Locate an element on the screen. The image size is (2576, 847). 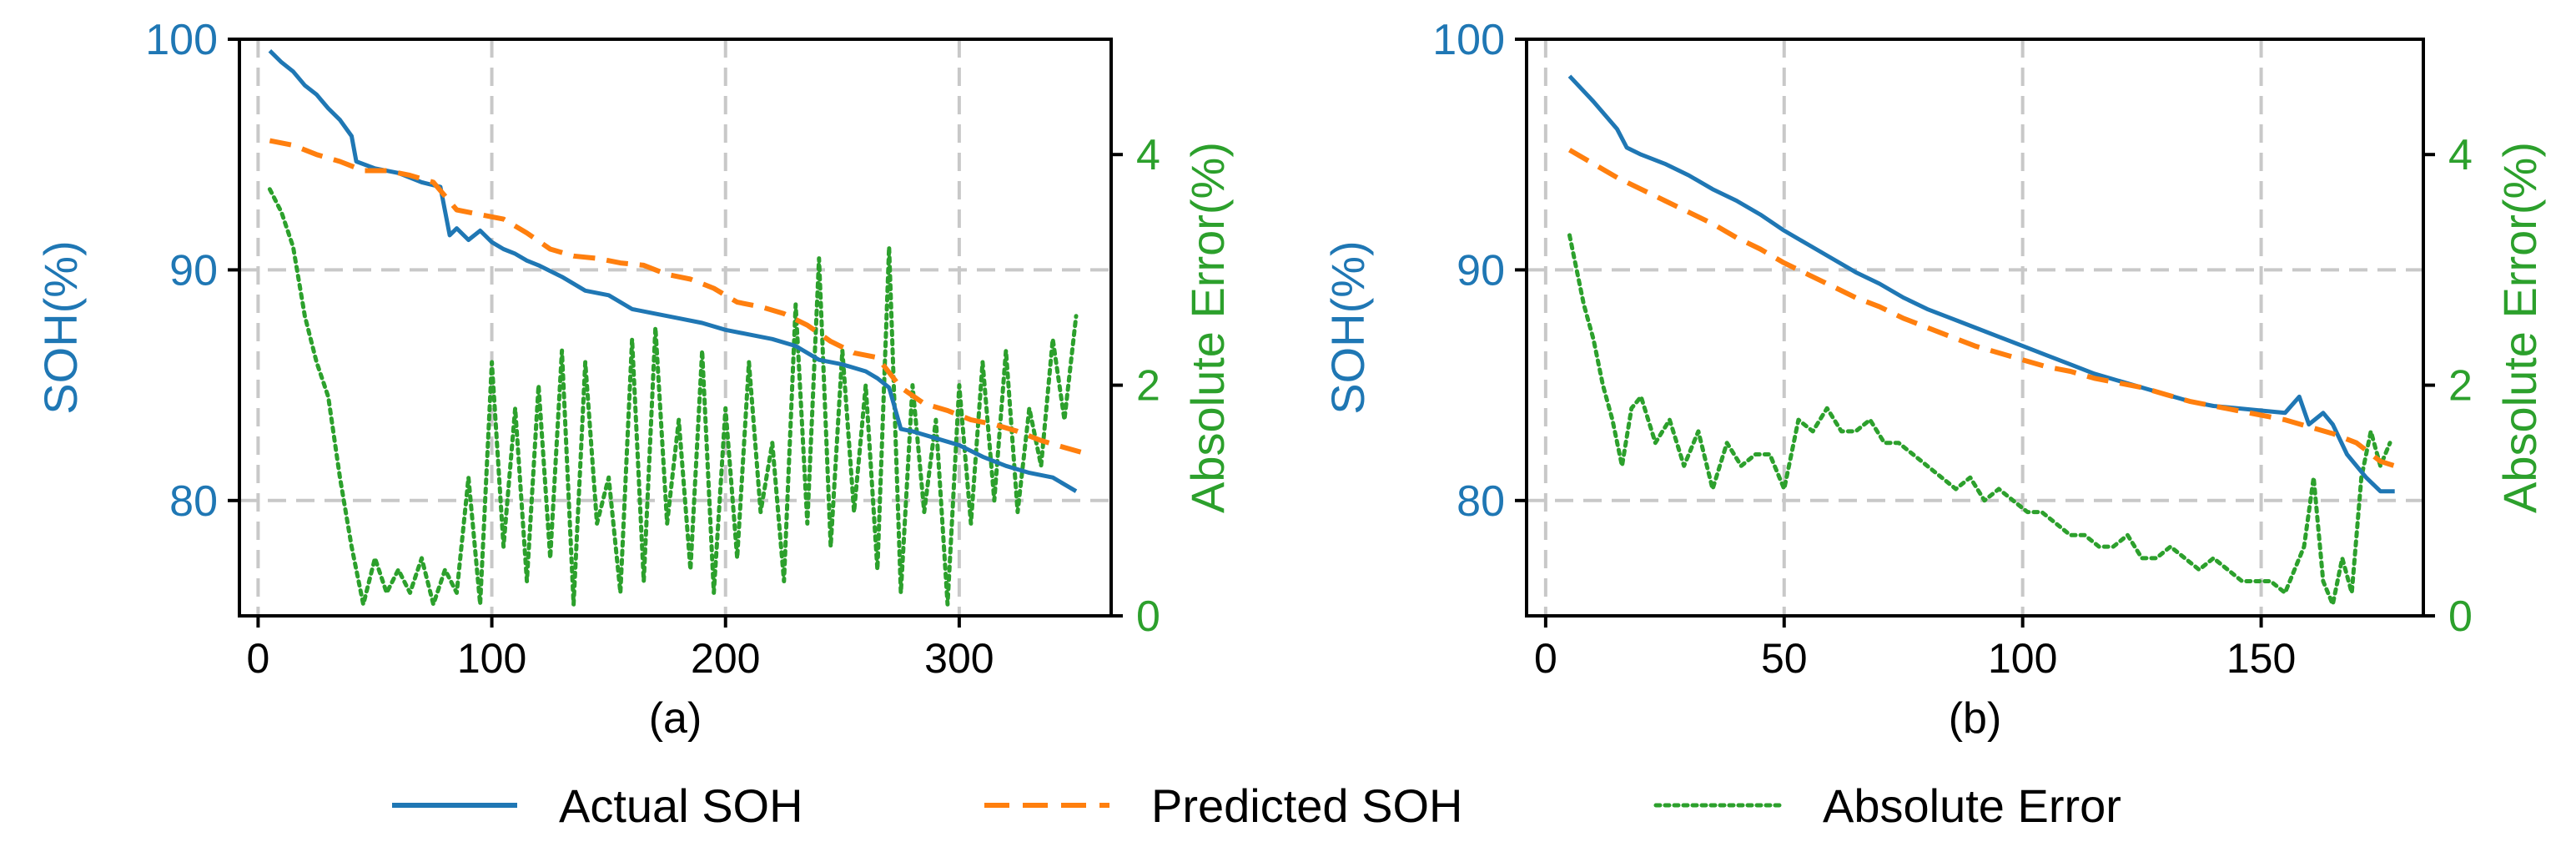
legend-label-actual: Actual SOH is located at coordinates (681, 805).